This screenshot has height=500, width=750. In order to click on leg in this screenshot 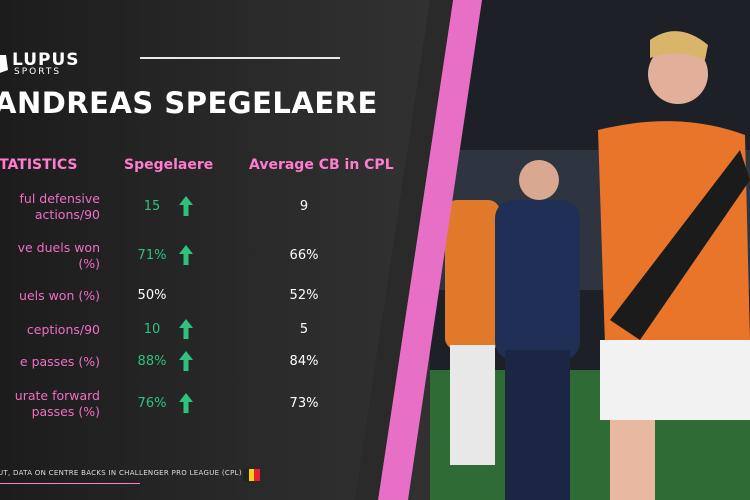, I will do `click(632, 460)`.